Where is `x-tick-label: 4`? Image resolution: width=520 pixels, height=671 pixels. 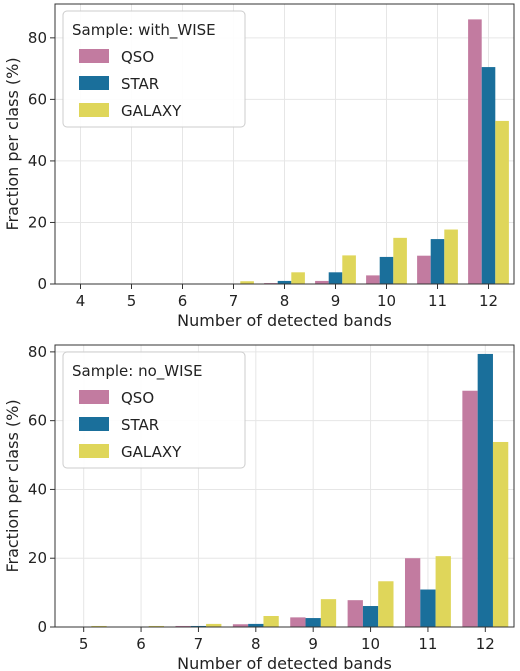
x-tick-label: 4 is located at coordinates (81, 301).